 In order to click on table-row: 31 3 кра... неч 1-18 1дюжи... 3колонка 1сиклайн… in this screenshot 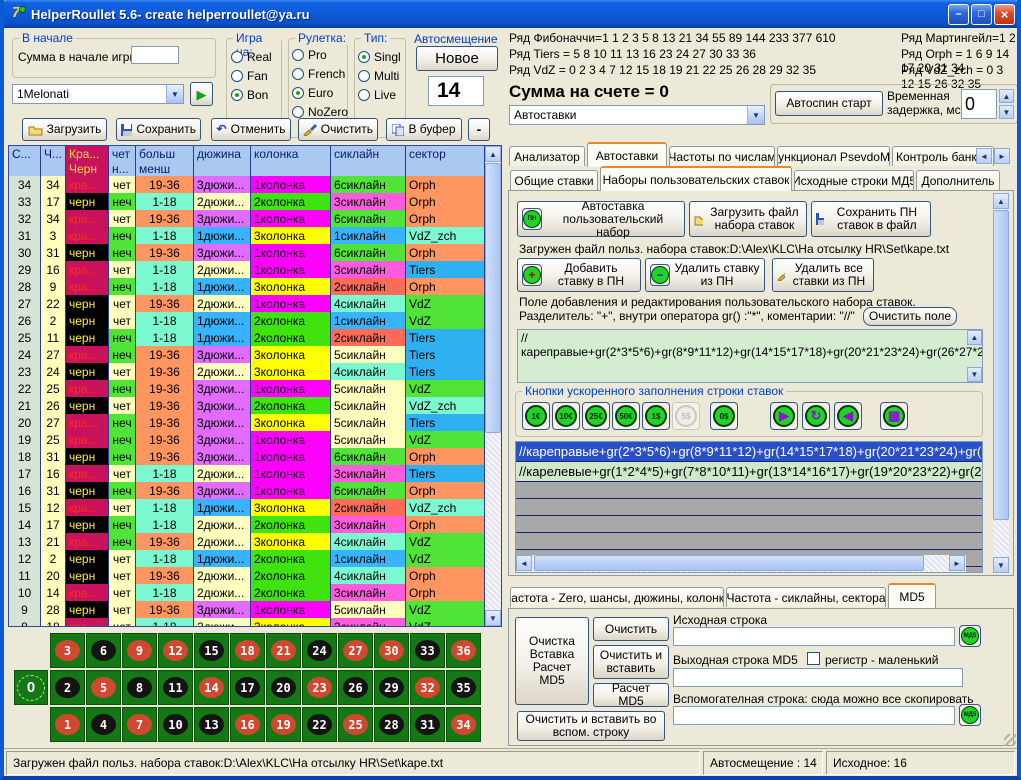, I will do `click(255, 235)`.